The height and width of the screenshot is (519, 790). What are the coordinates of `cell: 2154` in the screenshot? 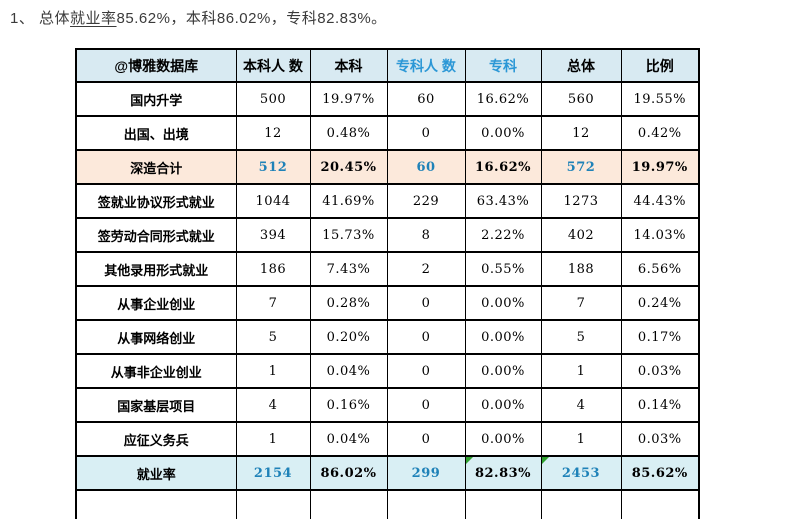 It's located at (273, 473).